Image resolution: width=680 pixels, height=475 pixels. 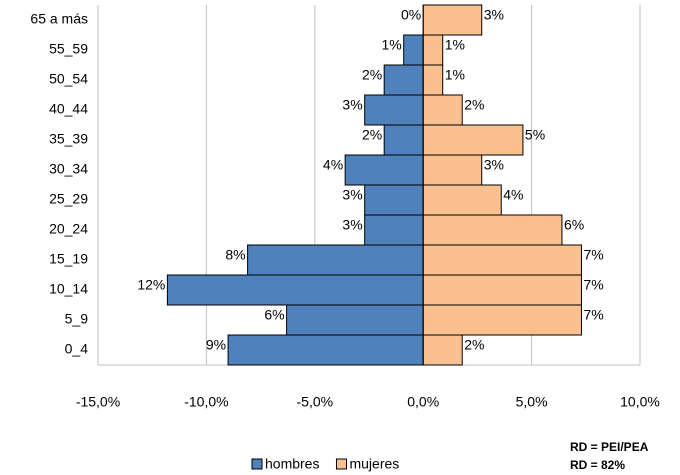 What do you see at coordinates (151, 285) in the screenshot?
I see `data-label: 12%` at bounding box center [151, 285].